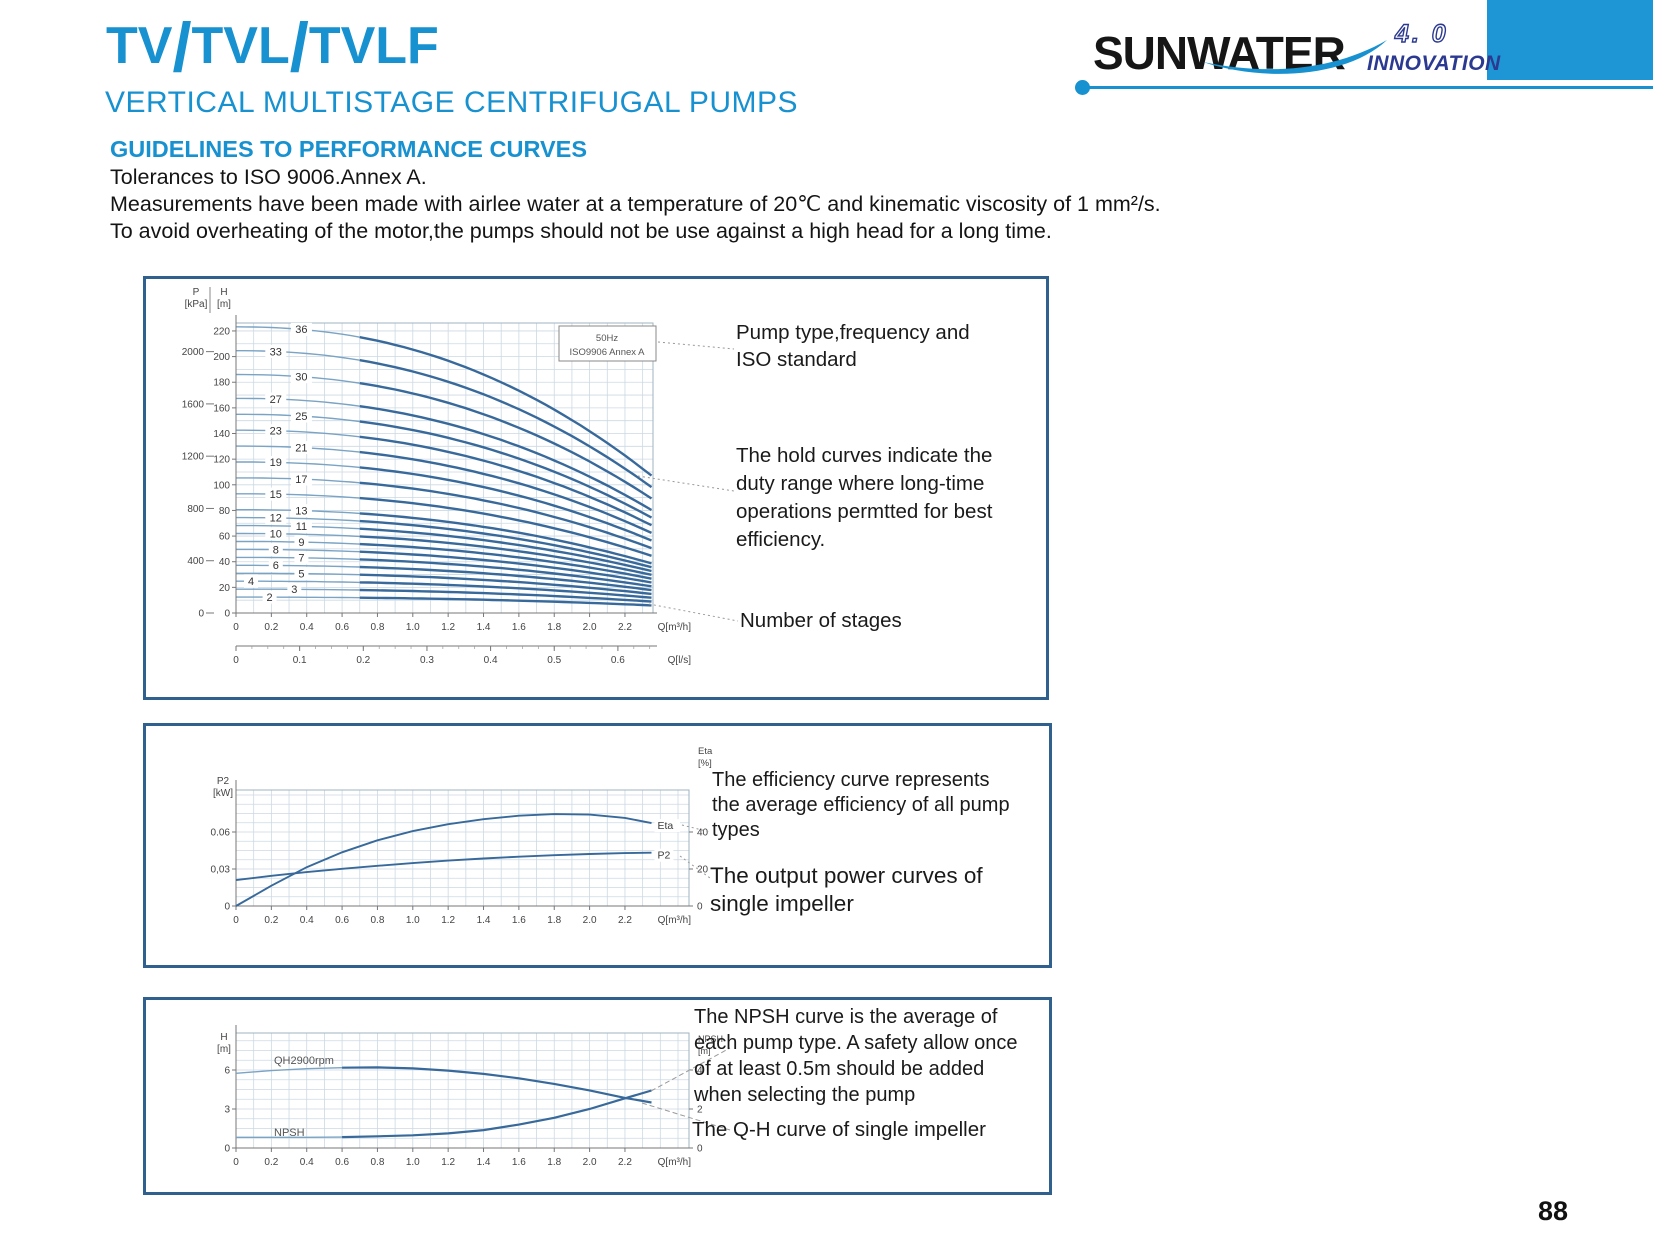 Image resolution: width=1653 pixels, height=1257 pixels. What do you see at coordinates (444, 466) in the screenshot?
I see `stage-curves` at bounding box center [444, 466].